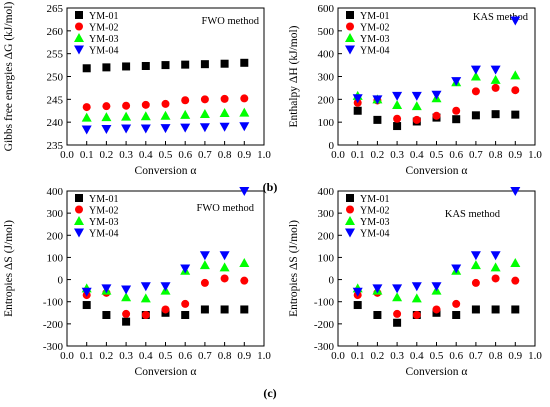  What do you see at coordinates (374, 16) in the screenshot?
I see `legend-label-ym-01: YM-01` at bounding box center [374, 16].